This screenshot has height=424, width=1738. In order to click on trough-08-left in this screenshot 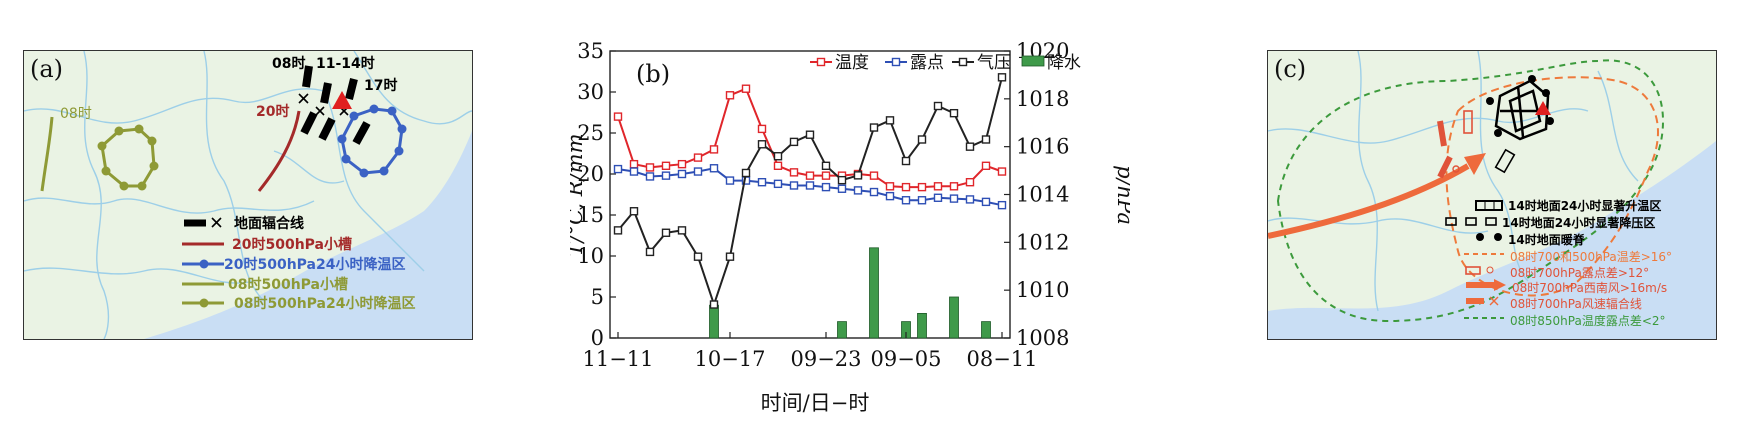, I will do `click(47, 154)`.